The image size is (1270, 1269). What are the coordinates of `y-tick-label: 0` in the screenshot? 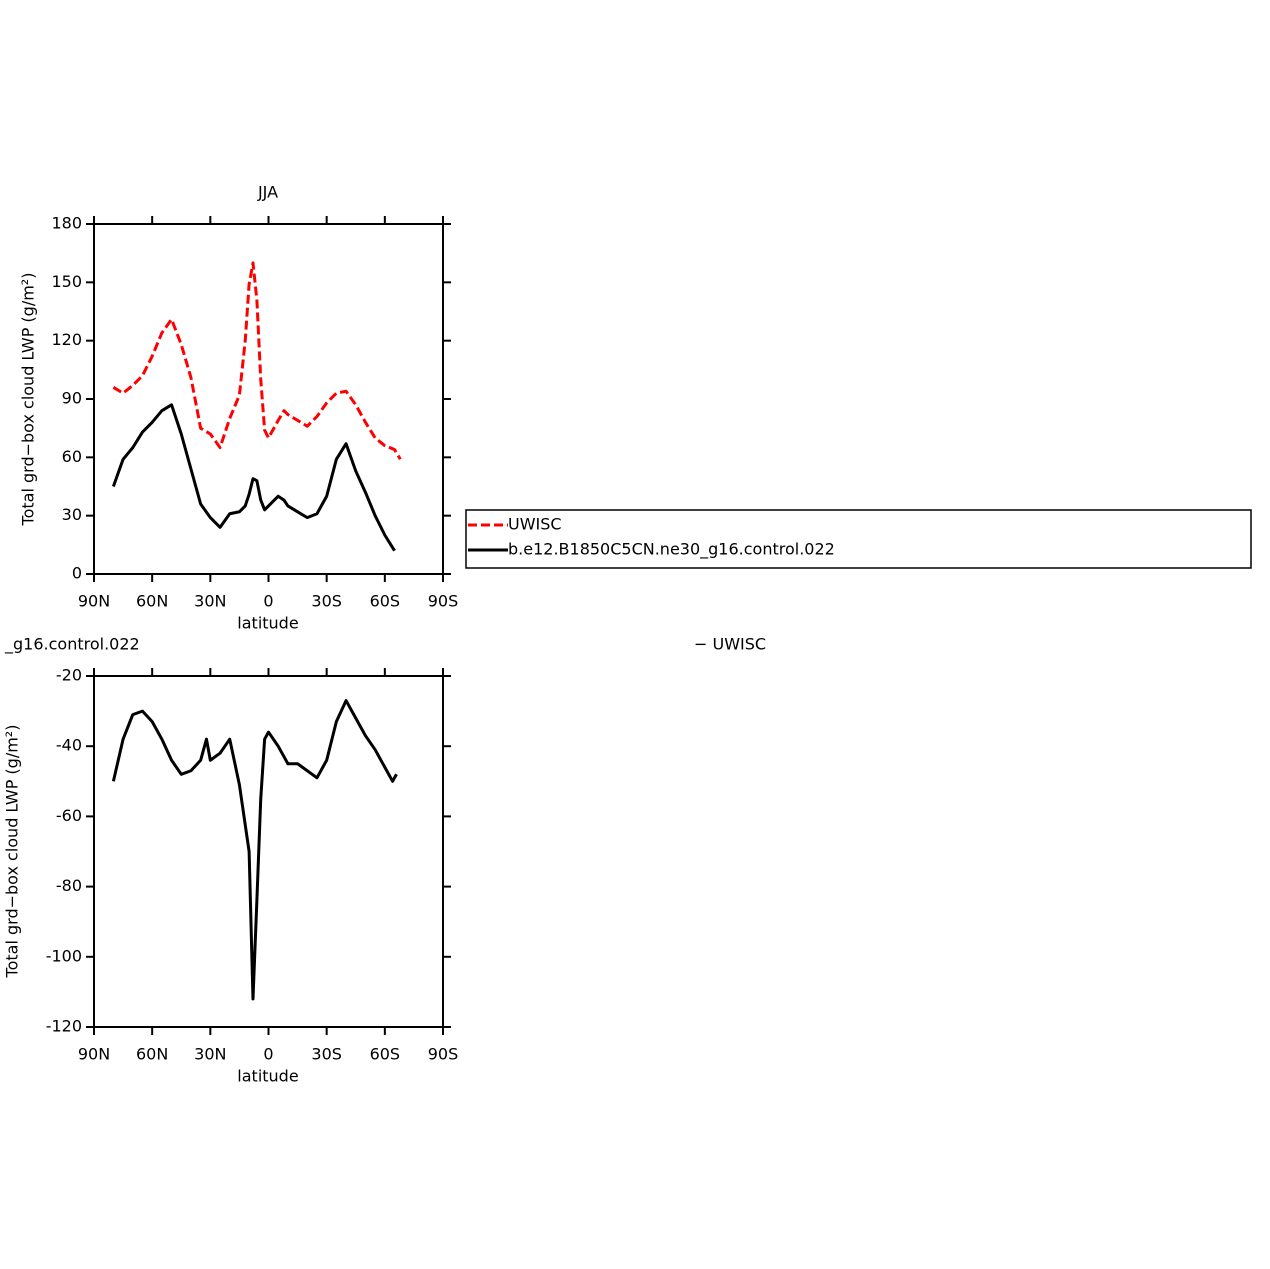 It's located at (77, 573).